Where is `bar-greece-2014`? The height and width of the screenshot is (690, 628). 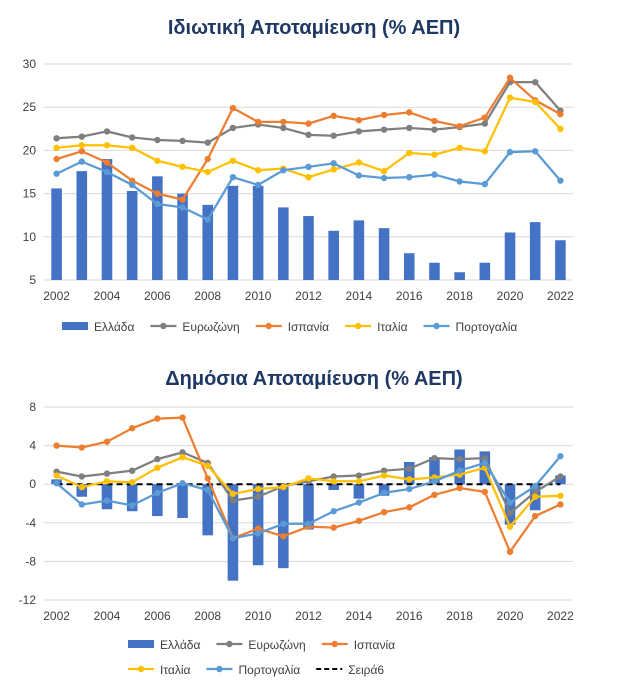 bar-greece-2014 is located at coordinates (359, 491).